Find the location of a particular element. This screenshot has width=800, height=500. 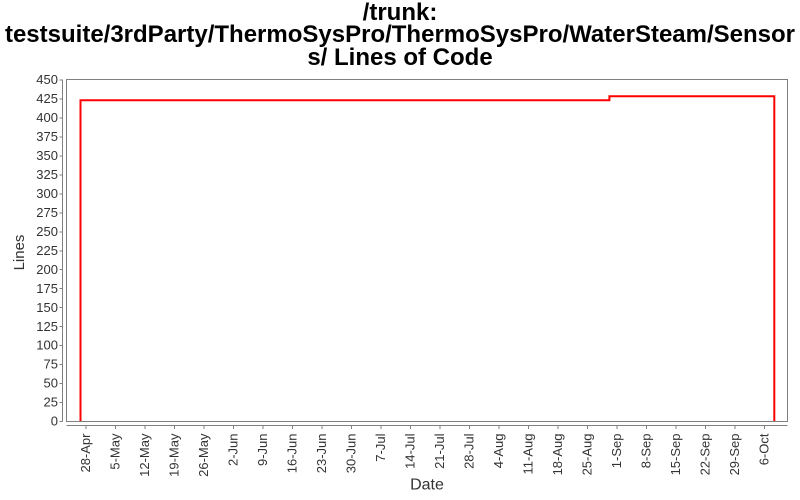

svg-text: 28-Apr is located at coordinates (85, 453).